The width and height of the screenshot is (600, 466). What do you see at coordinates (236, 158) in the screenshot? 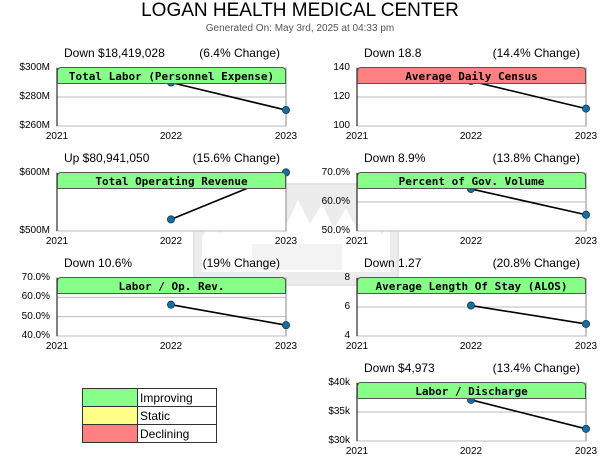
I see `chart-summary-percent: (15.6% Change)` at bounding box center [236, 158].